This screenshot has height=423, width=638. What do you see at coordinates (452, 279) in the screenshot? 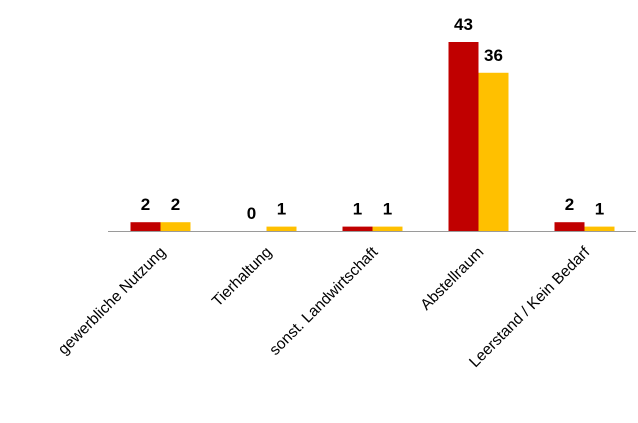
I see `category-label-abstellraum: Abstellraum` at bounding box center [452, 279].